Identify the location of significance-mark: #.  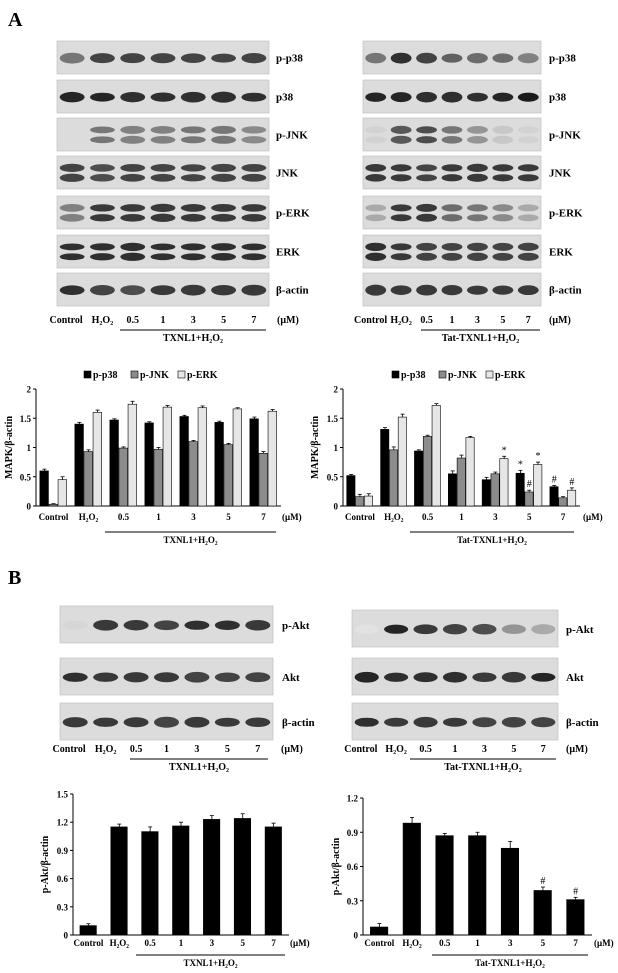
(542, 881).